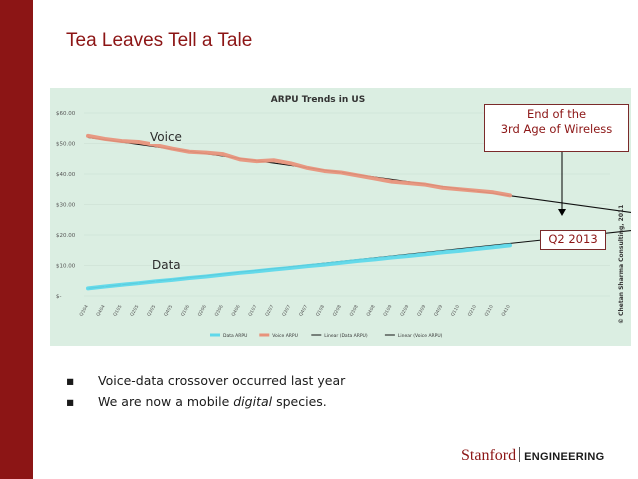 The height and width of the screenshot is (479, 638). What do you see at coordinates (66, 145) in the screenshot?
I see `y-tick-label: $50.00` at bounding box center [66, 145].